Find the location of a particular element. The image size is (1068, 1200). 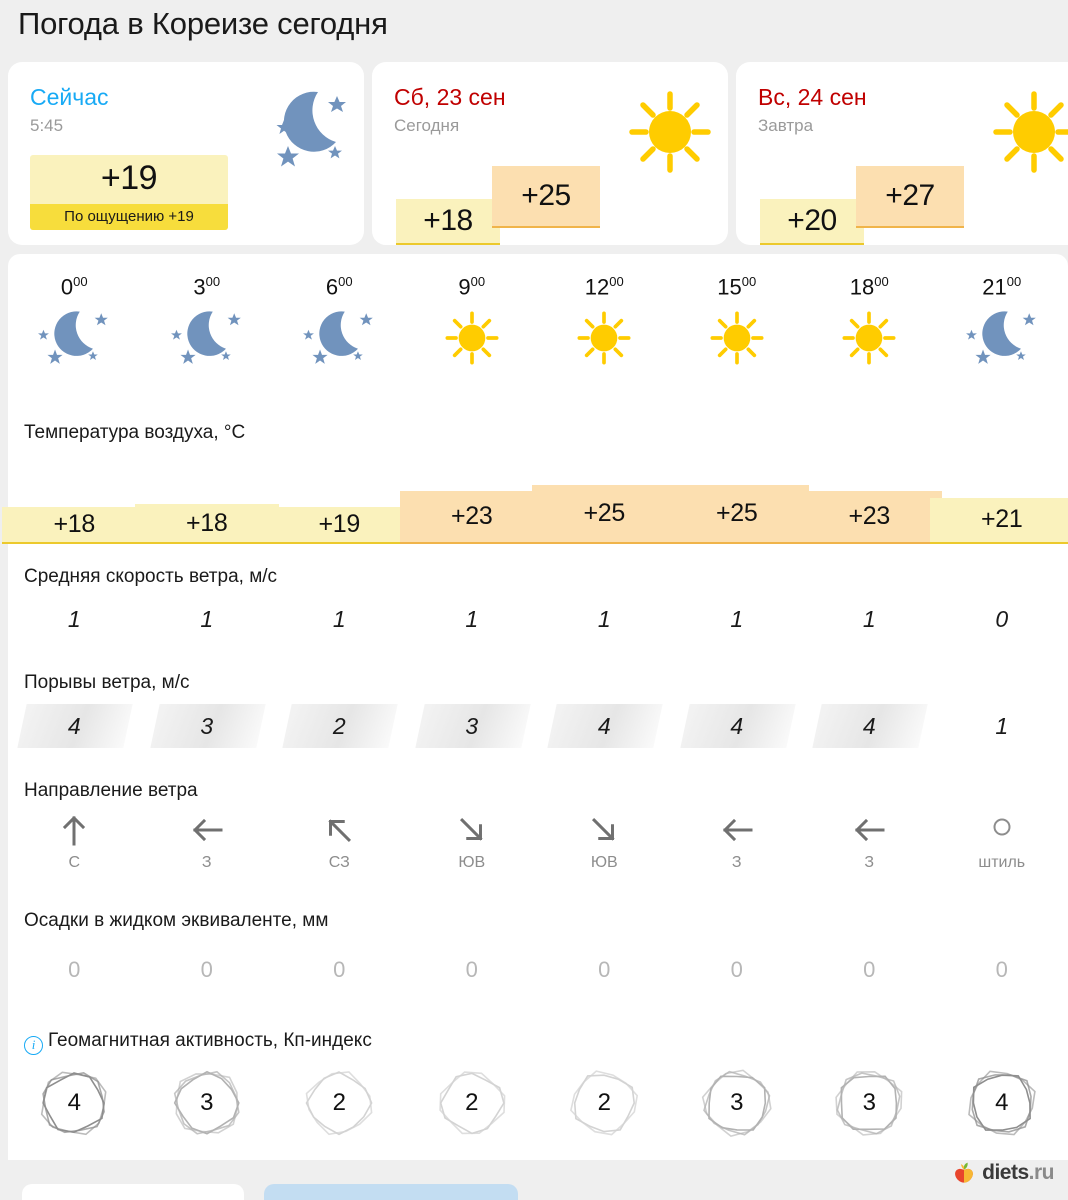

hour-label-9: 900 is located at coordinates (472, 287).